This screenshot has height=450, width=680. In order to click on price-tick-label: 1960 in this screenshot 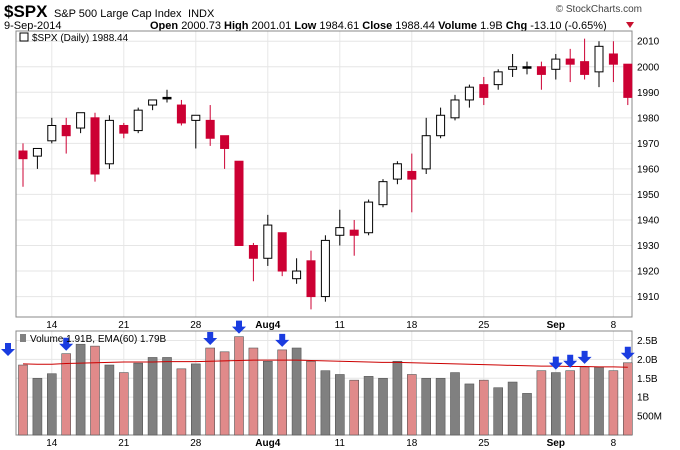, I will do `click(648, 169)`.